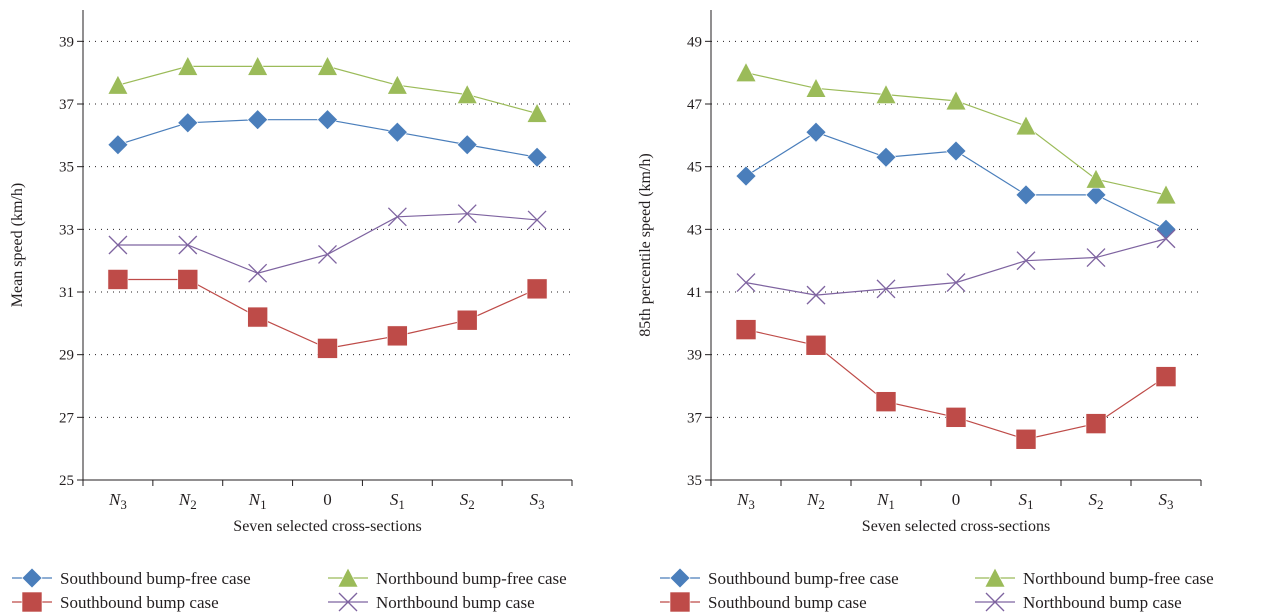 This screenshot has height=612, width=1271. Describe the element at coordinates (694, 481) in the screenshot. I see `y-tick-label: 35` at that location.